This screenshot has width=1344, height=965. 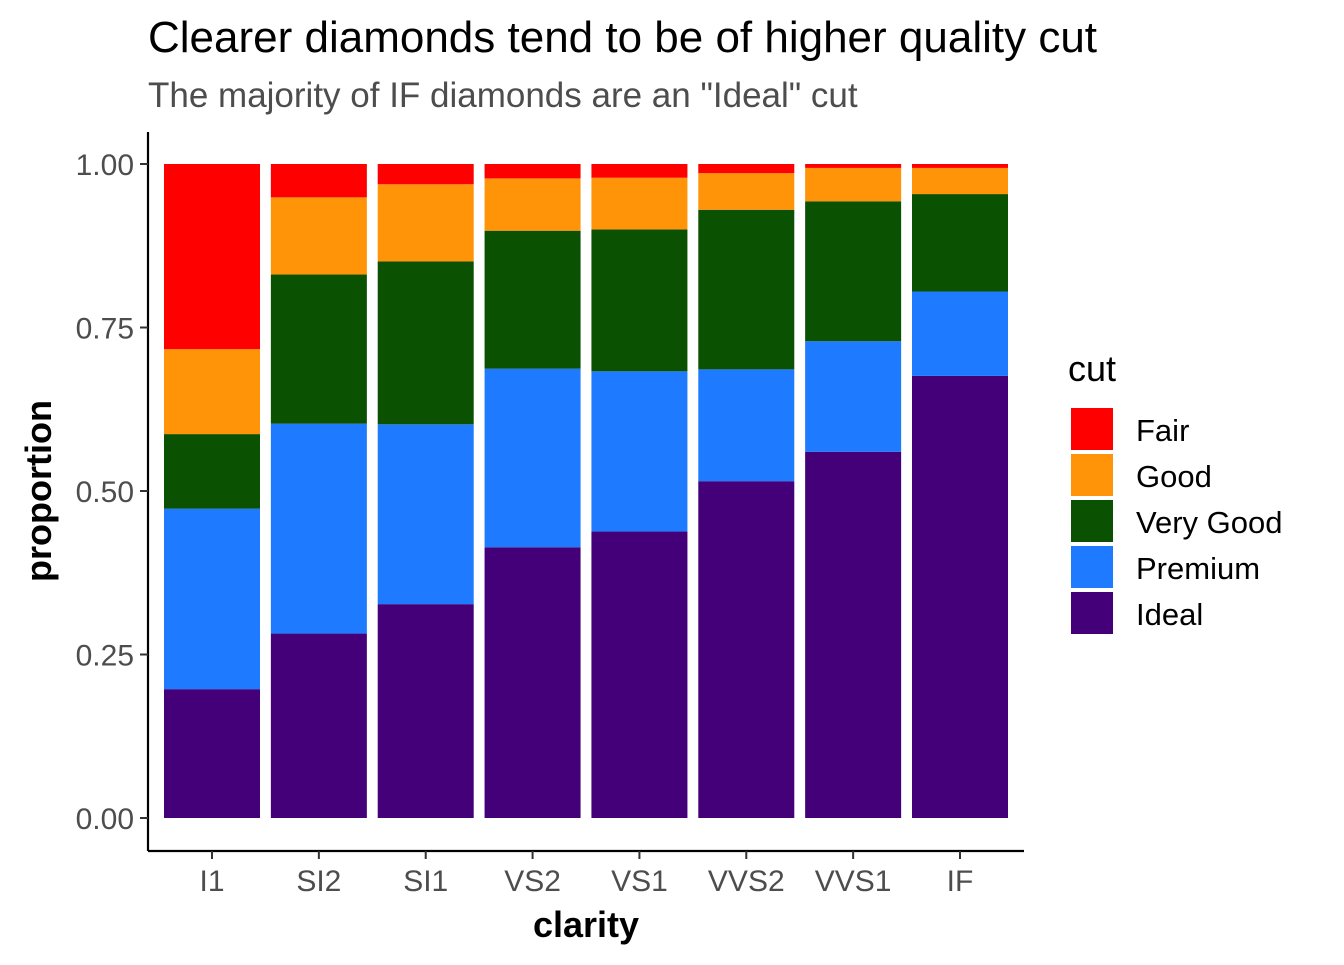 What do you see at coordinates (1198, 568) in the screenshot?
I see `legend-label: Premium` at bounding box center [1198, 568].